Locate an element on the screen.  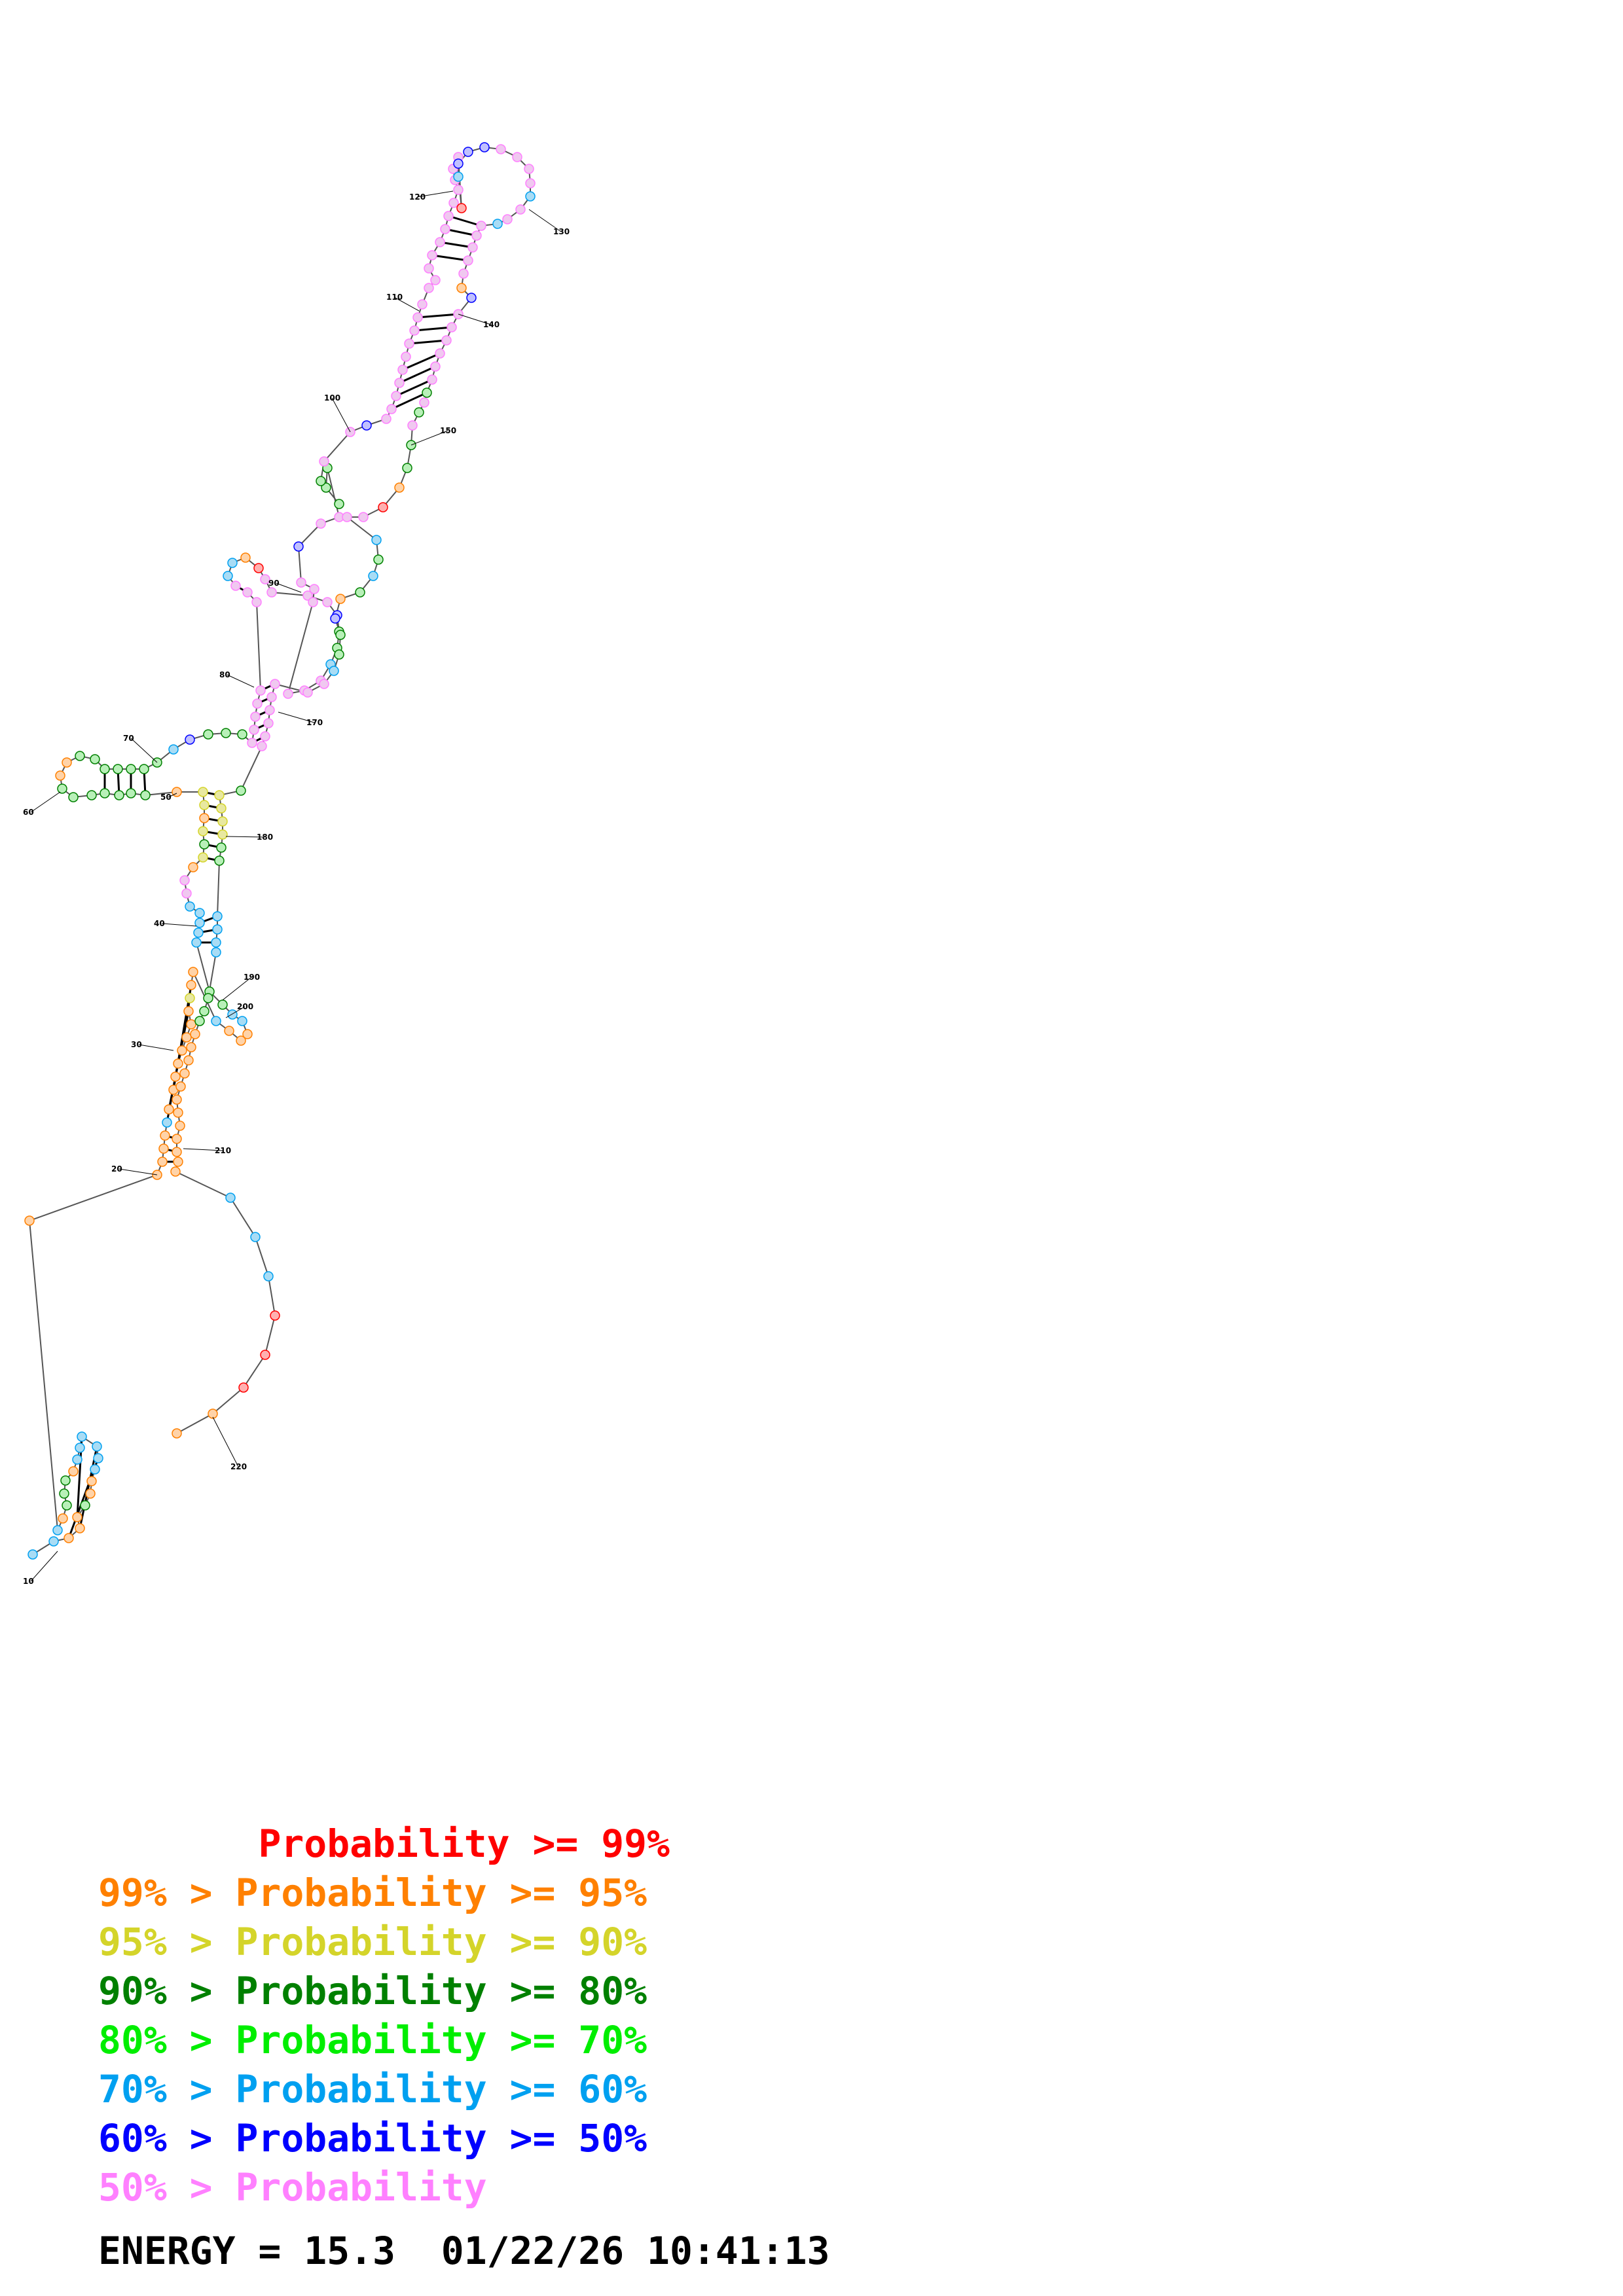
position-label: 30 is located at coordinates (136, 1044).